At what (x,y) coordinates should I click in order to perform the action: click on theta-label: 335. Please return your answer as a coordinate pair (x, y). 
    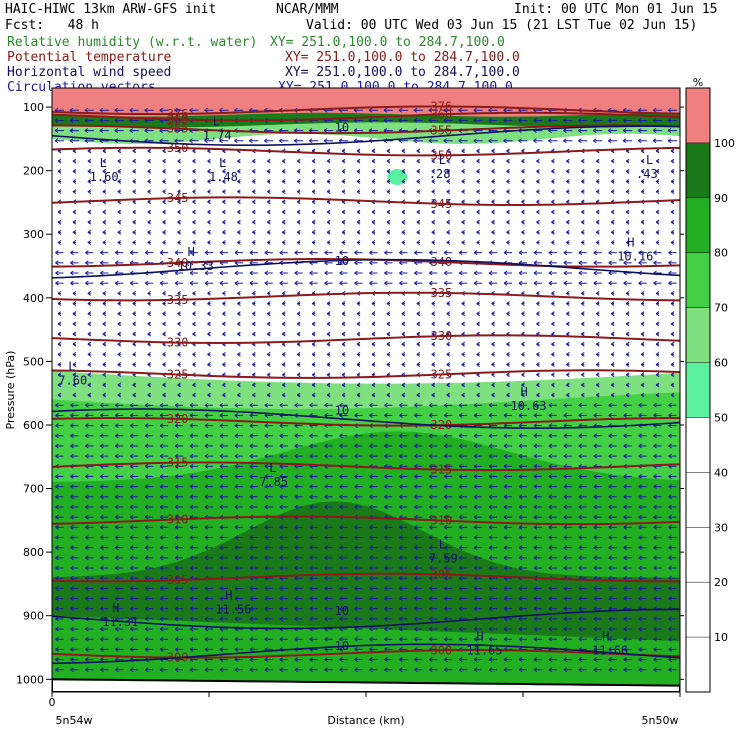
    Looking at the image, I should click on (178, 300).